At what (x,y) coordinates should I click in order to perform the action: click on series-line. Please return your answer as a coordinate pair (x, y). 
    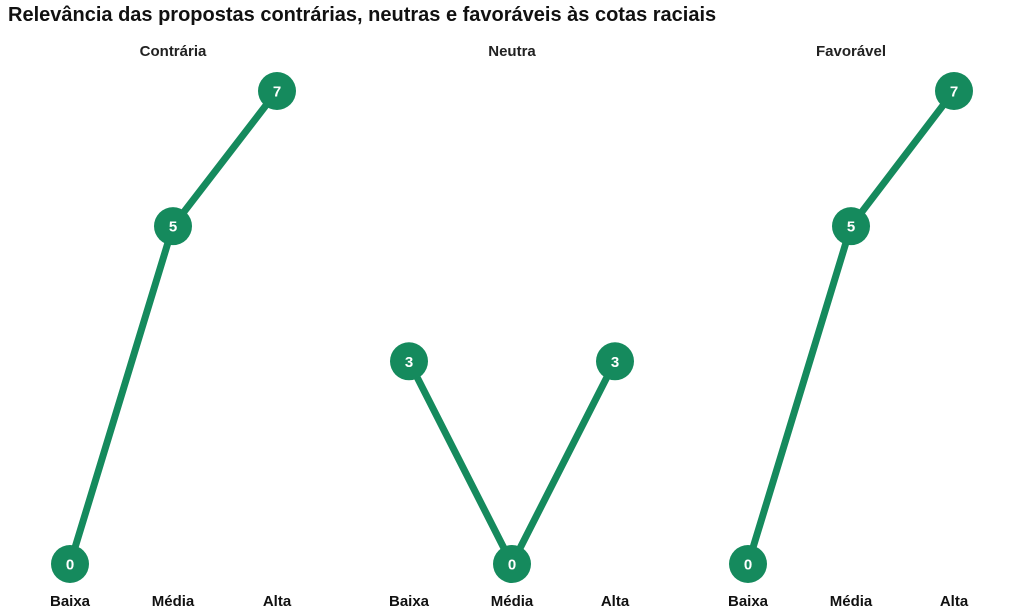
    Looking at the image, I should click on (512, 462).